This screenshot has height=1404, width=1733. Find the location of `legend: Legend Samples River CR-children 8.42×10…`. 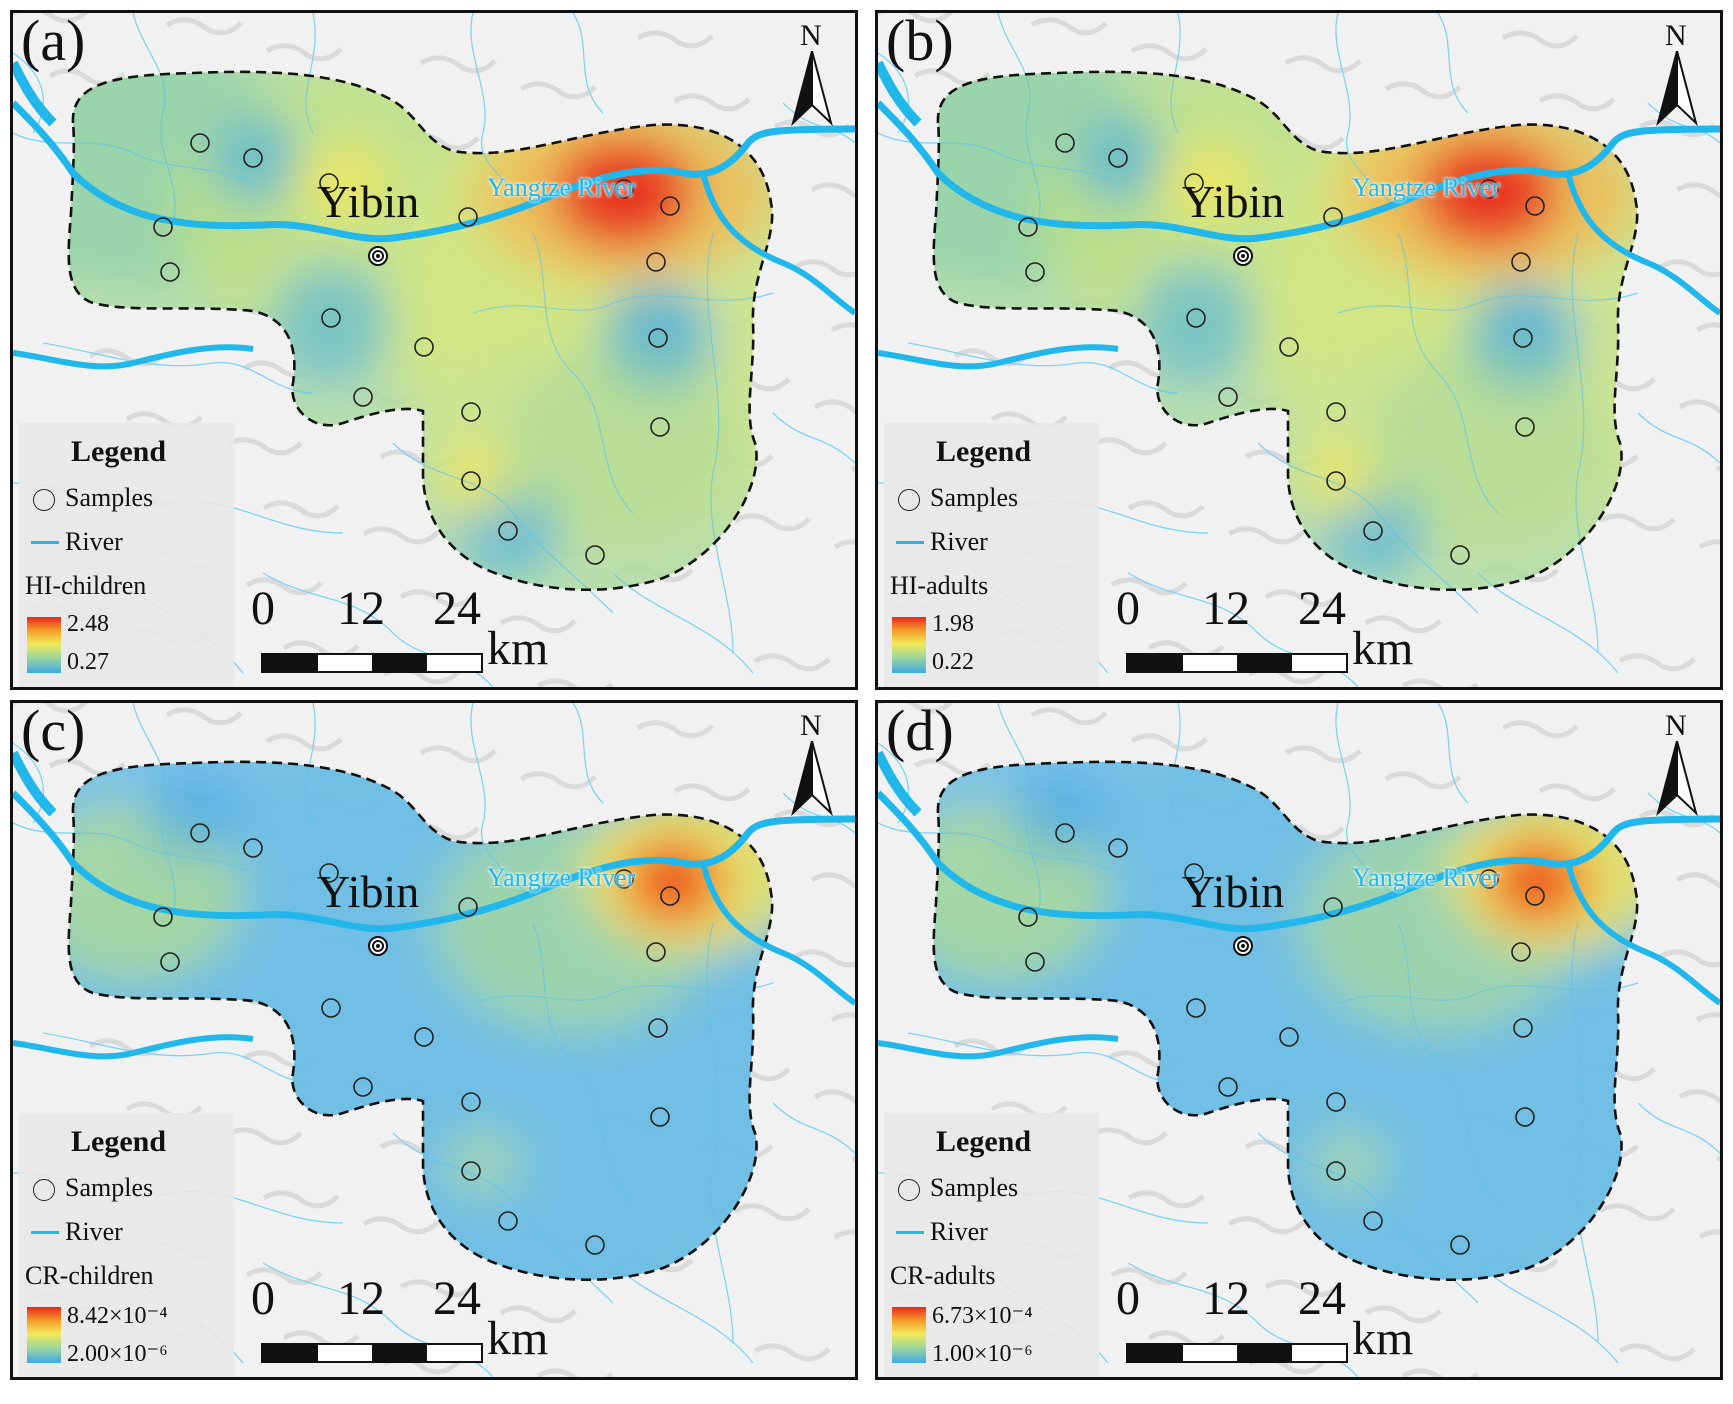

legend: Legend Samples River CR-children 8.42×10… is located at coordinates (126, 1245).